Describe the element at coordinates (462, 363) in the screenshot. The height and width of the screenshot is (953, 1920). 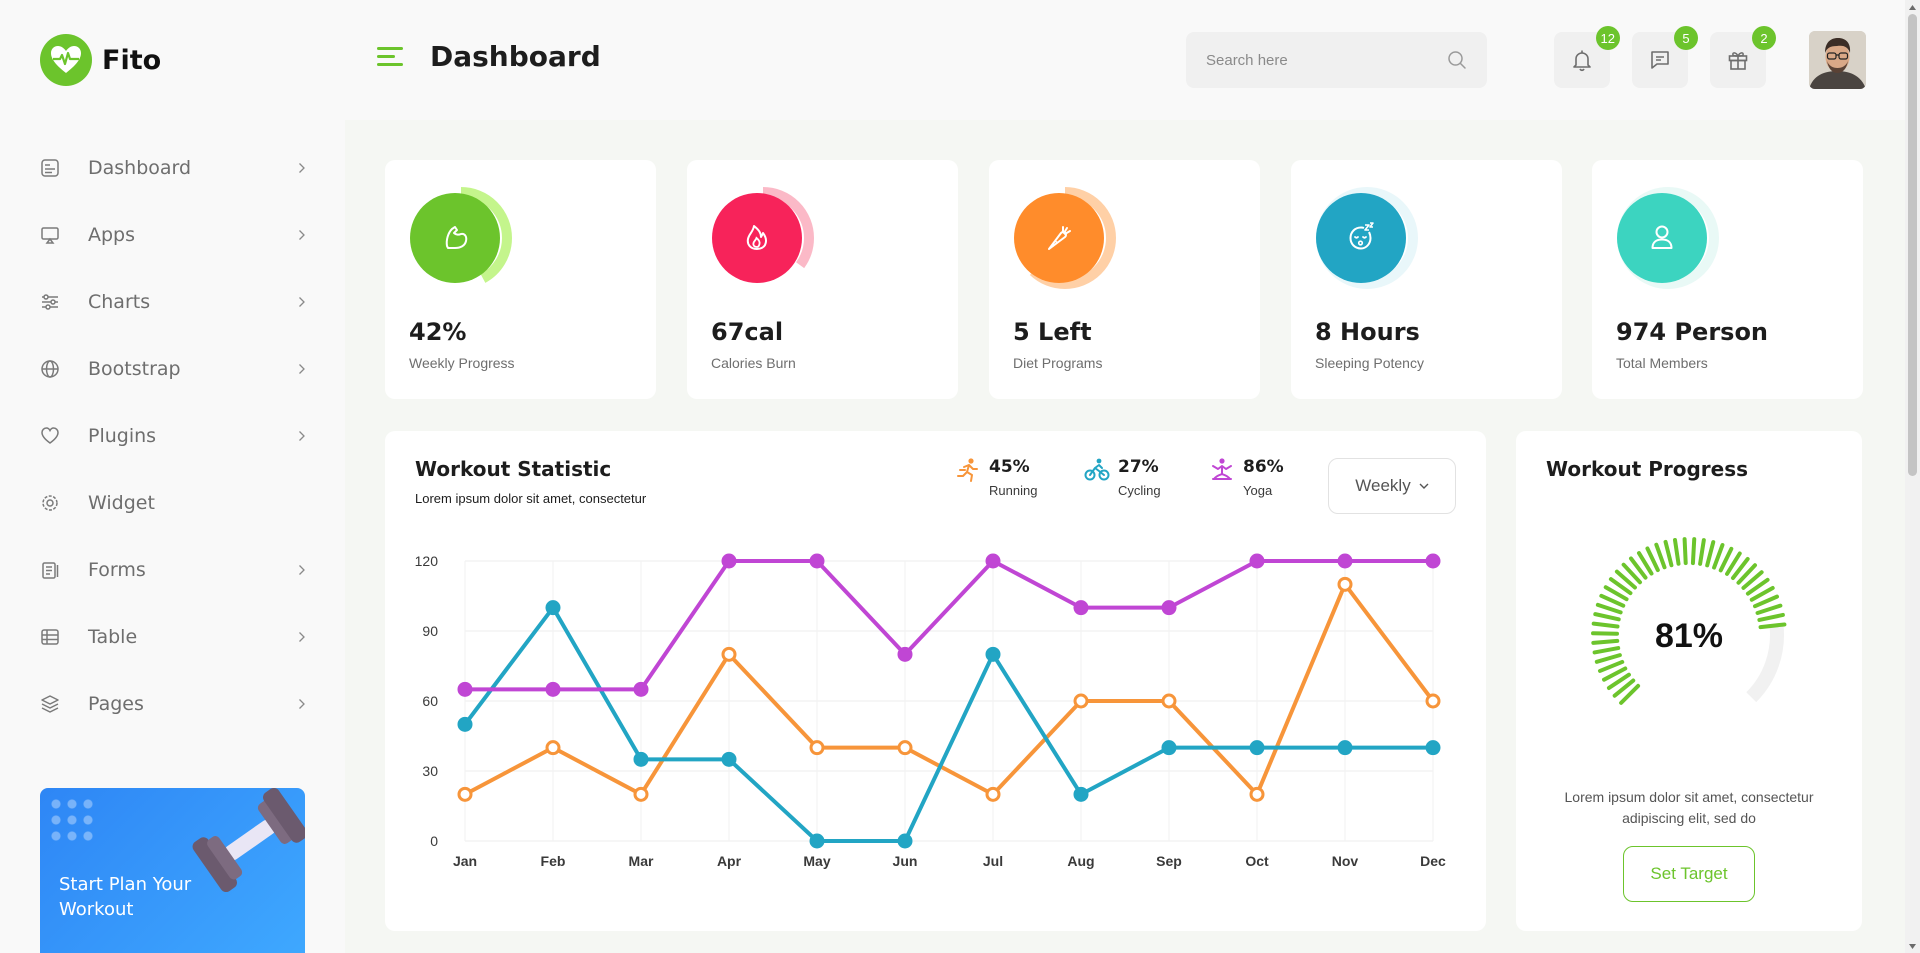
I see `stat-label: Weekly Progress` at that location.